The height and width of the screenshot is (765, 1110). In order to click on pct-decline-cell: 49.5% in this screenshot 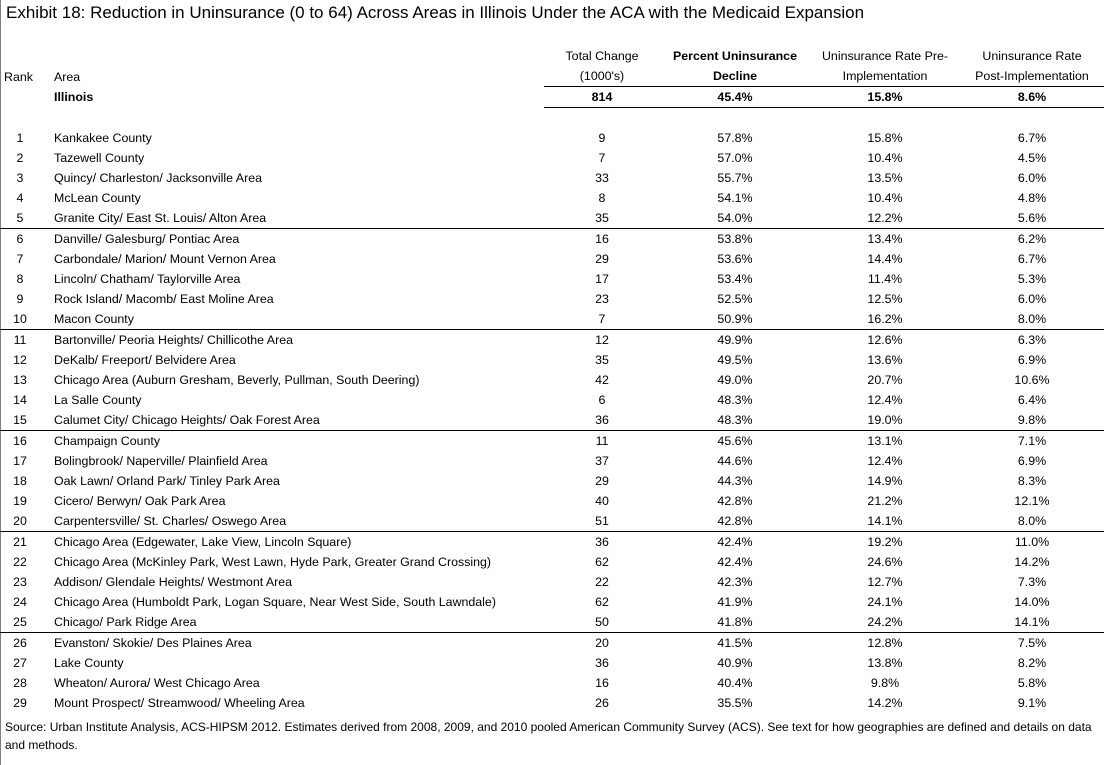, I will do `click(735, 360)`.